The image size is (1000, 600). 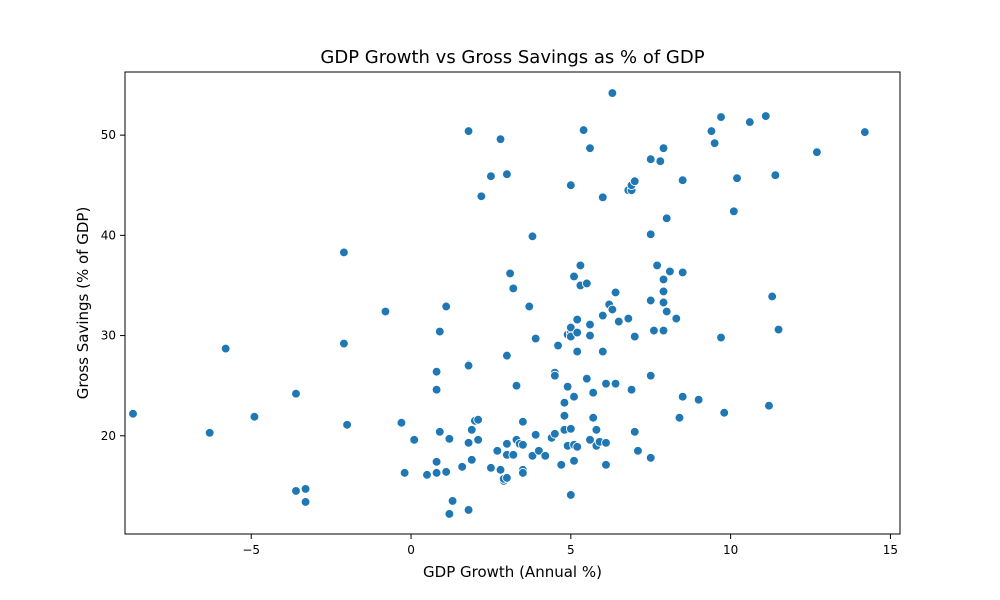 What do you see at coordinates (571, 550) in the screenshot?
I see `x-tick-label: 5` at bounding box center [571, 550].